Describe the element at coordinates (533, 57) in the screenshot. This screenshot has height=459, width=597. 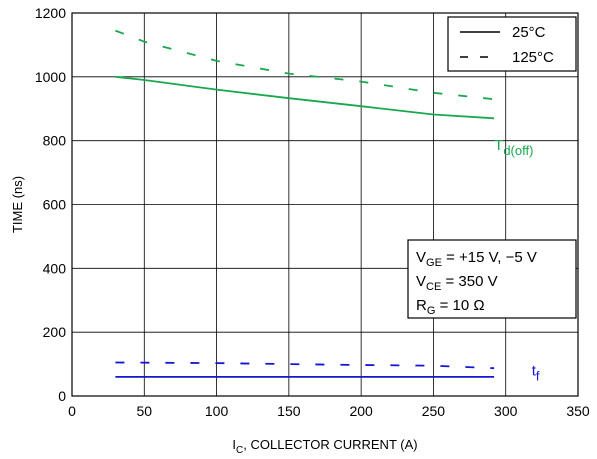
I see `legend-label-125c: 125°C` at that location.